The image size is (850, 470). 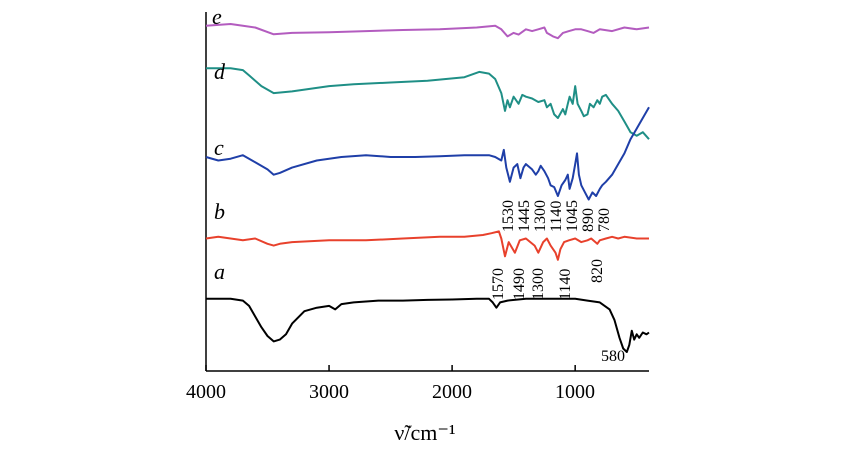 I want to click on annotation-b-1140: 1140, so click(x=565, y=284).